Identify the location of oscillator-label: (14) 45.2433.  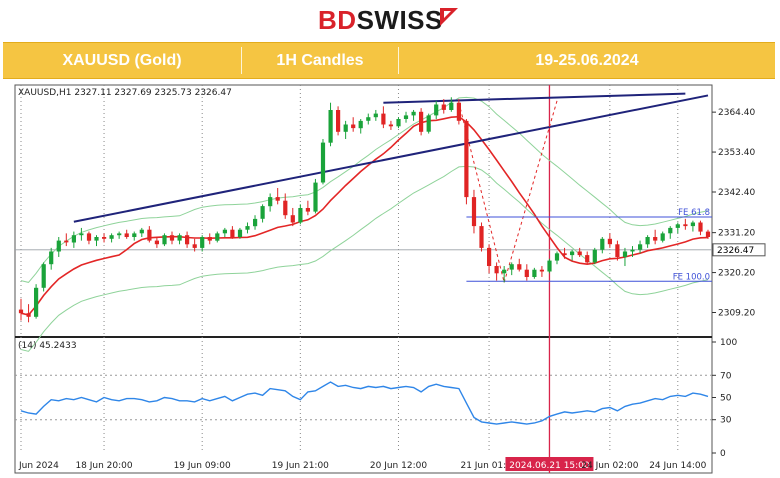
(47, 346).